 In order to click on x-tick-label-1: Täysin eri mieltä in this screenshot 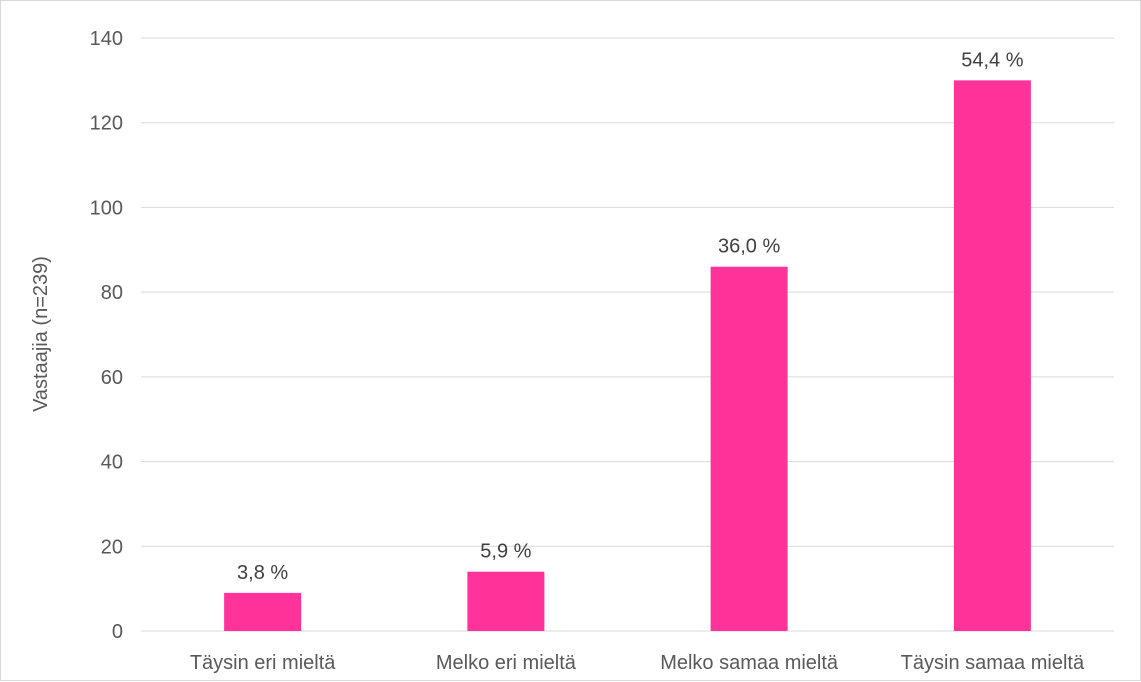, I will do `click(263, 663)`.